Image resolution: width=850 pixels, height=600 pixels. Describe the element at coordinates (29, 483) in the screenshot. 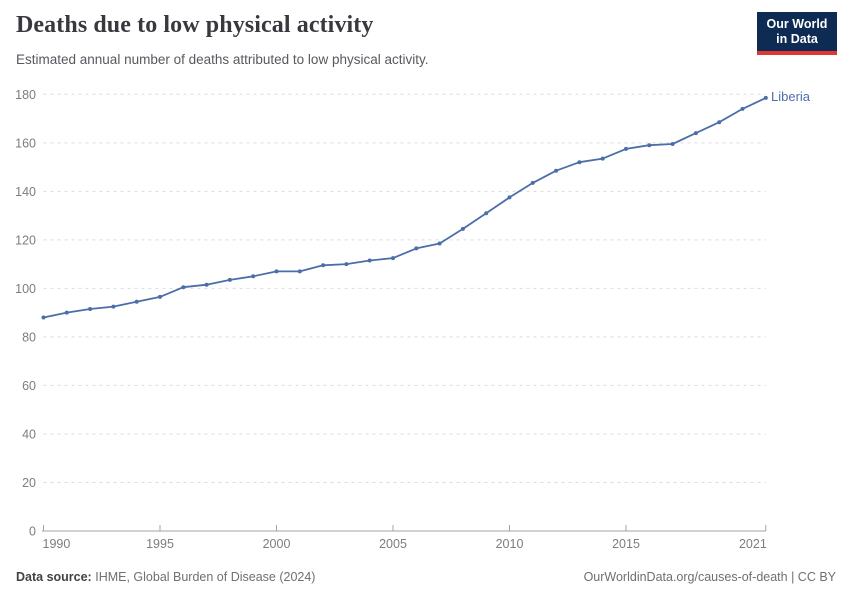

I see `y-axis-tick-label: 20` at that location.